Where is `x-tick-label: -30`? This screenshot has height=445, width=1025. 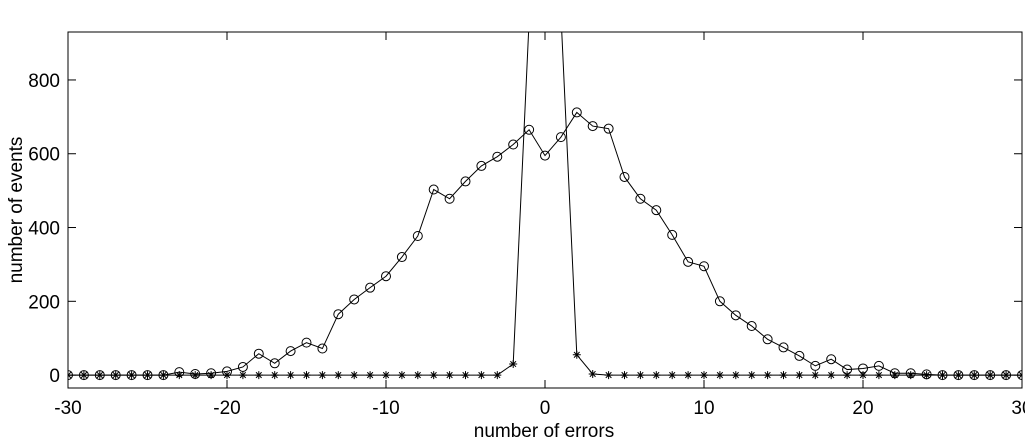 x-tick-label: -30 is located at coordinates (67, 408).